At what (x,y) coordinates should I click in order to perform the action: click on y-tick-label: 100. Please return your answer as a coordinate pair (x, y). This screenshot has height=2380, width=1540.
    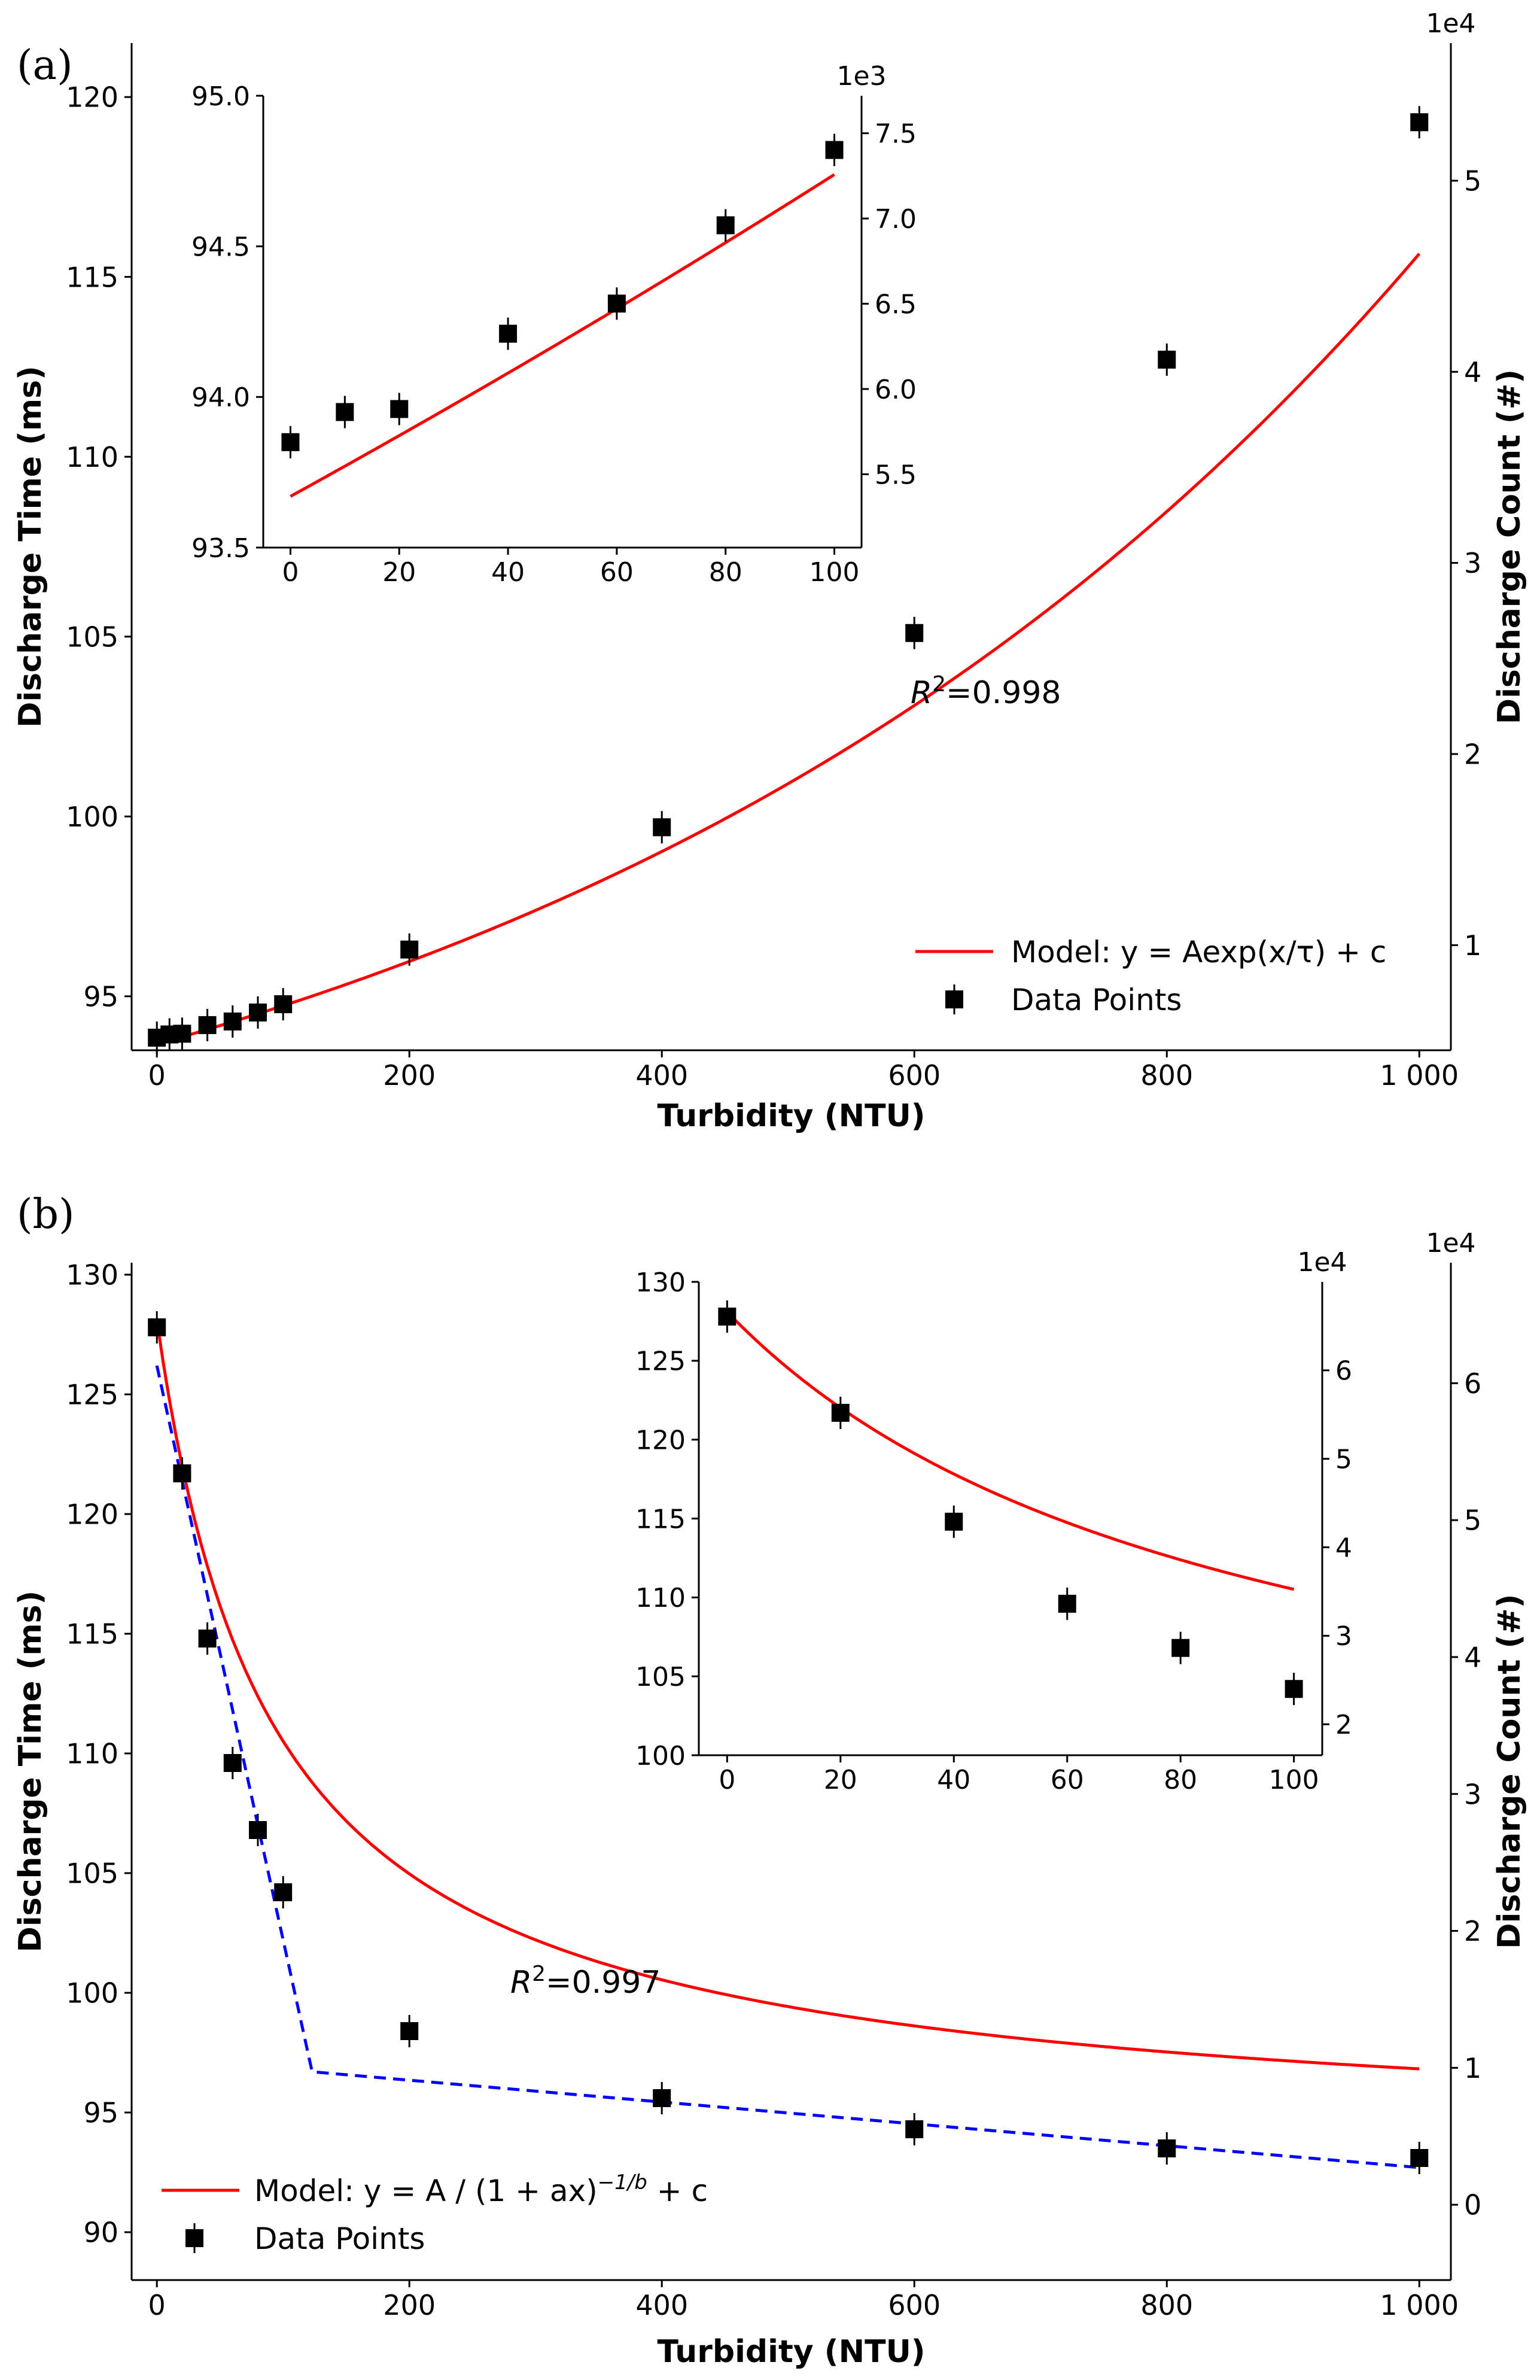
    Looking at the image, I should click on (660, 1756).